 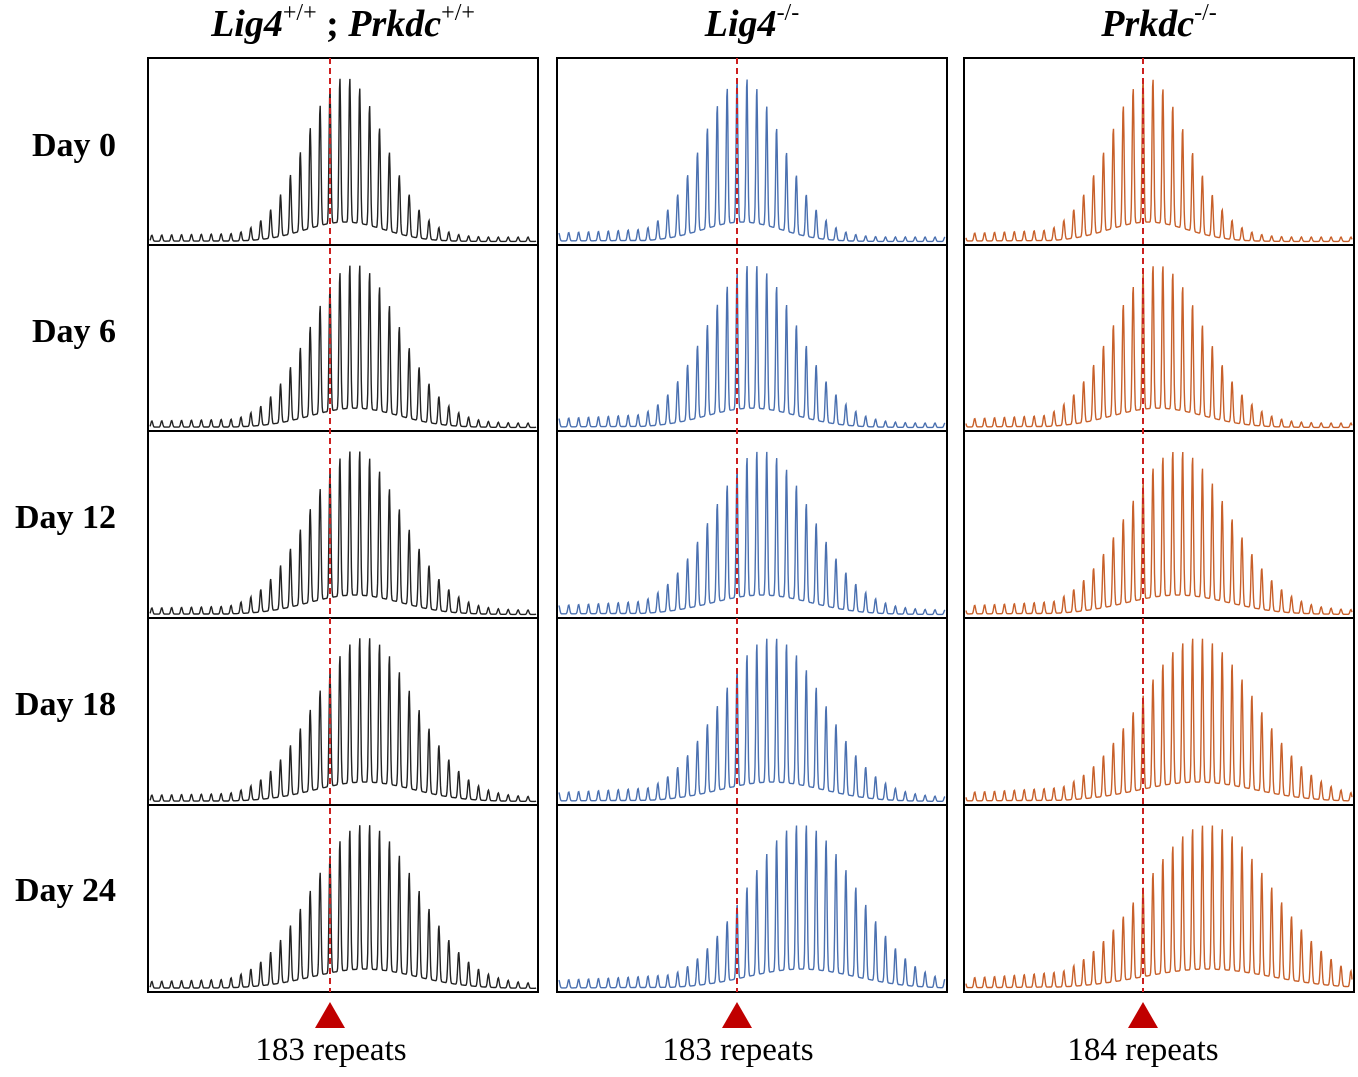 I want to click on row-label-day24: Day 24, so click(x=65, y=890).